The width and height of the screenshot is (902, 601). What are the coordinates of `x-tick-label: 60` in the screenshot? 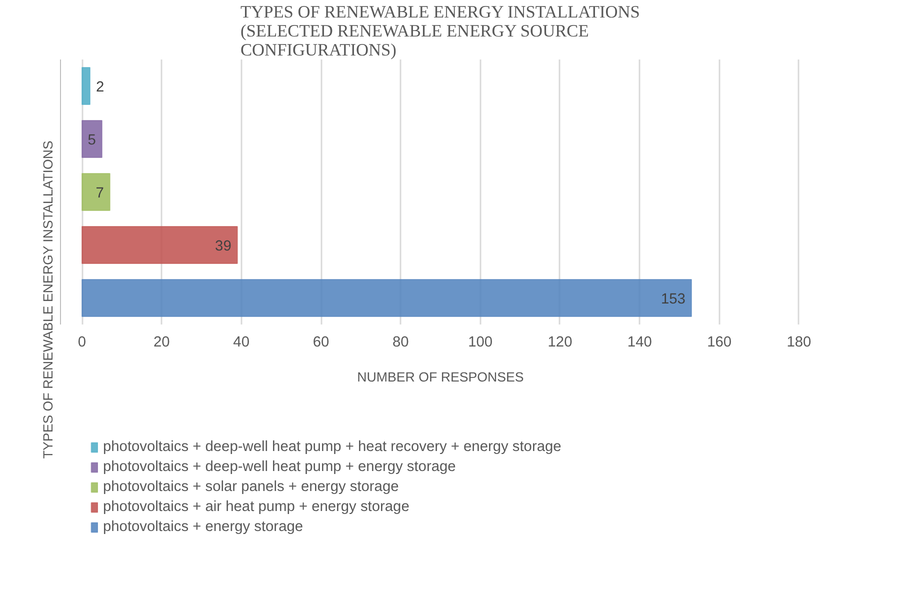 It's located at (321, 342).